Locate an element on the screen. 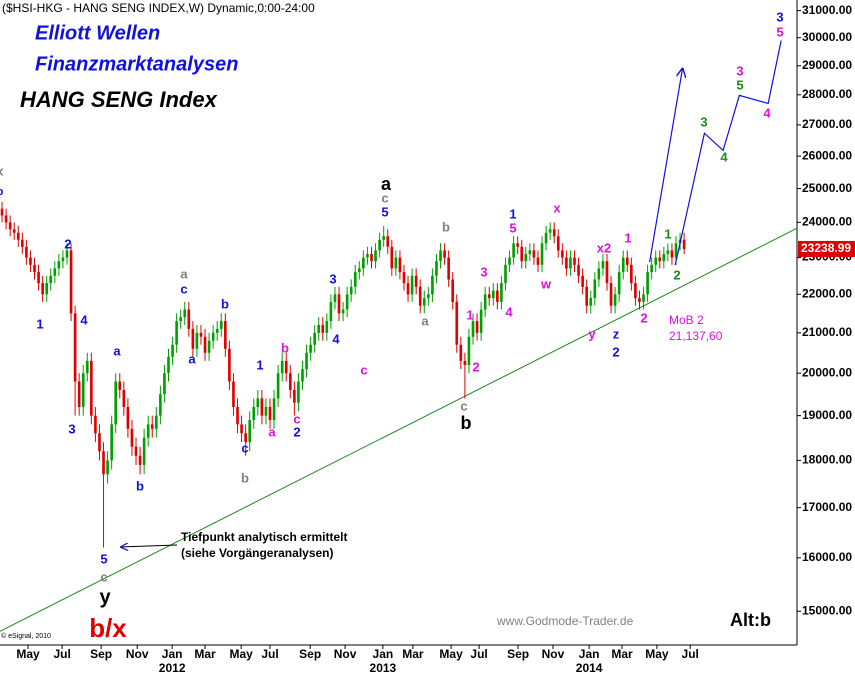  x-tick-label: Nov is located at coordinates (345, 654).